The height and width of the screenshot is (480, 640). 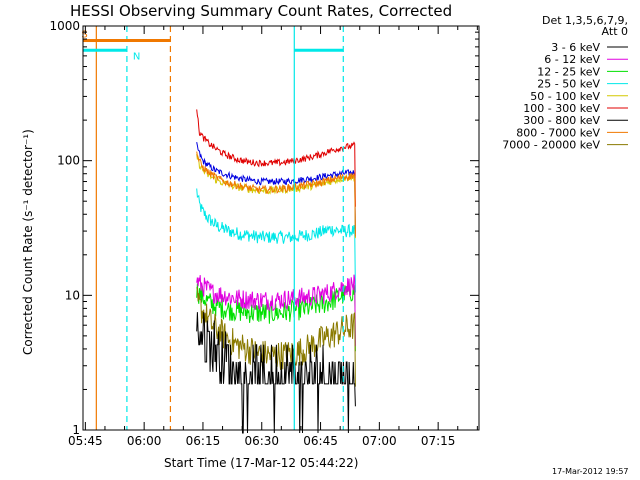 I want to click on y-tick-label: 1000, so click(x=64, y=26).